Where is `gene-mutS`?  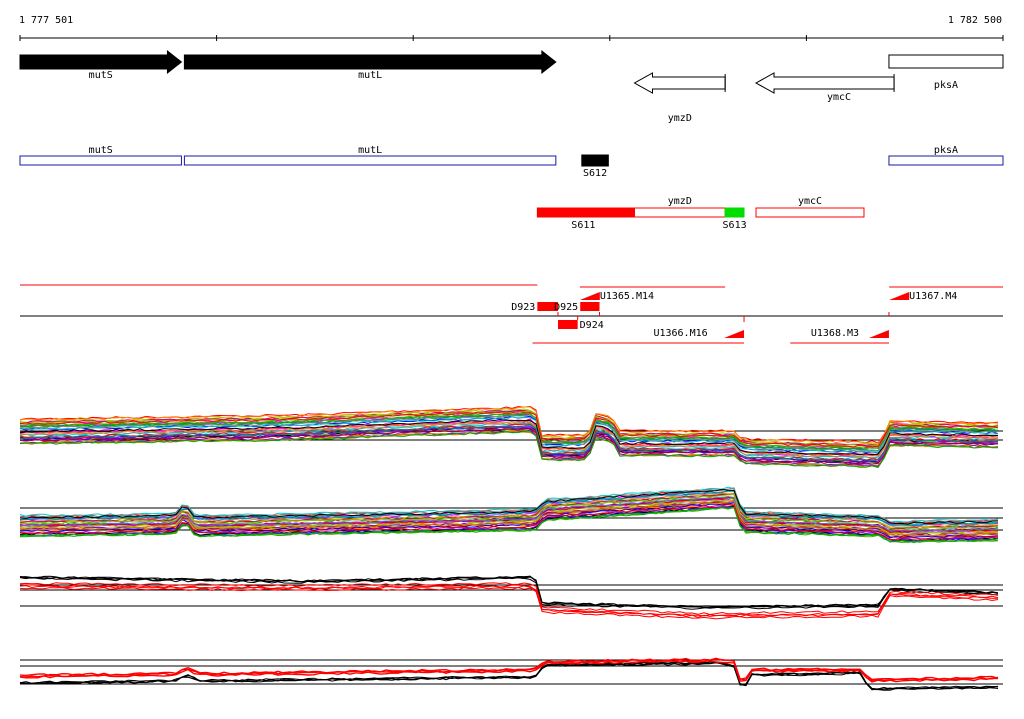 gene-mutS is located at coordinates (101, 62).